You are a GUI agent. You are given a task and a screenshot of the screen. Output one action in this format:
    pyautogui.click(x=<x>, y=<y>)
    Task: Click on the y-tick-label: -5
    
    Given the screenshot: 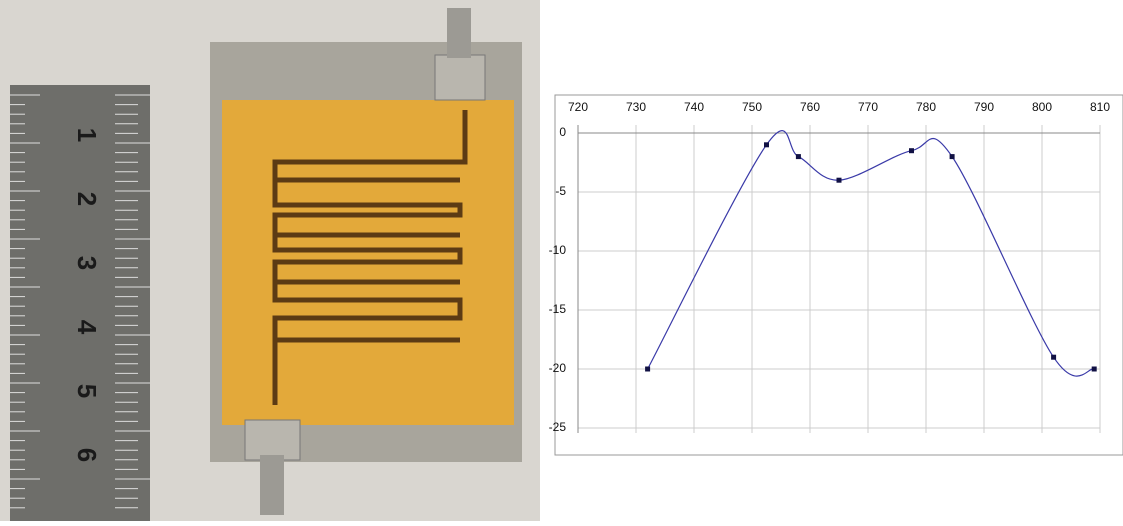 What is the action you would take?
    pyautogui.click(x=560, y=191)
    